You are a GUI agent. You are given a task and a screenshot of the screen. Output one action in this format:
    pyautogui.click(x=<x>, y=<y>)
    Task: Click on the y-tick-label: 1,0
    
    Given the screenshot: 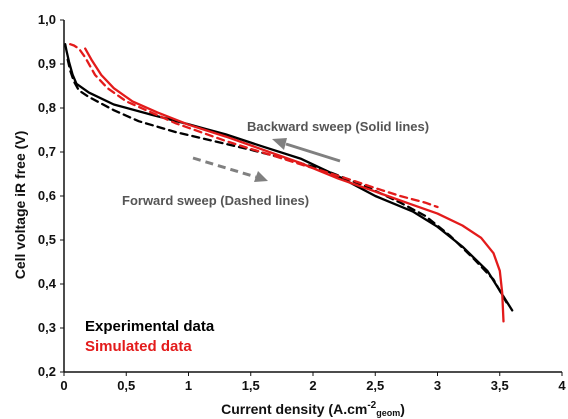 What is the action you would take?
    pyautogui.click(x=47, y=19)
    